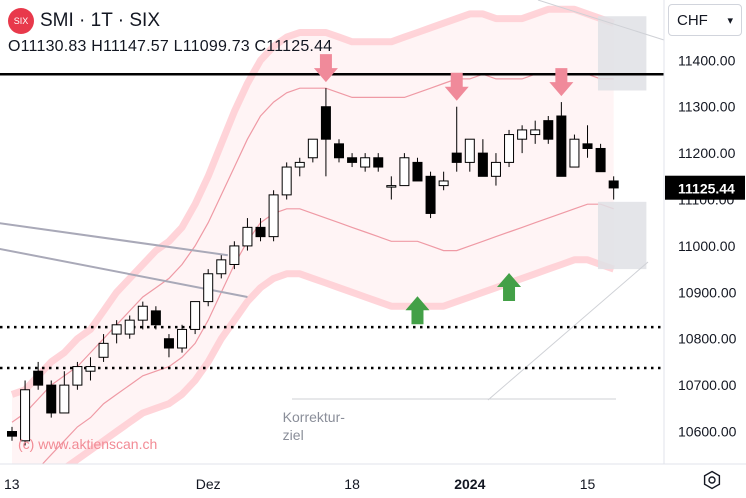 The height and width of the screenshot is (498, 746). I want to click on y-tick-label: 11000.00, so click(707, 246).